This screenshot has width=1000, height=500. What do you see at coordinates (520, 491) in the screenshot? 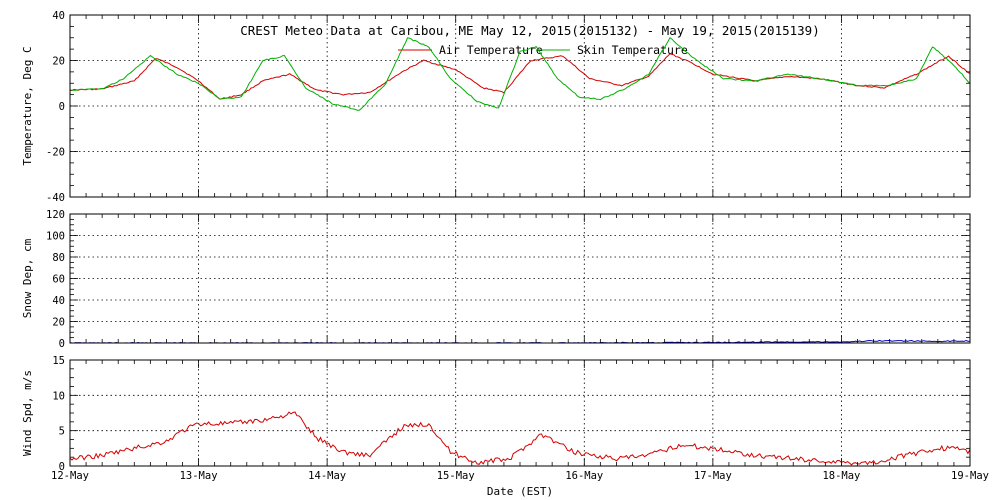
I see `x-axis-title: Date (EST)` at bounding box center [520, 491].